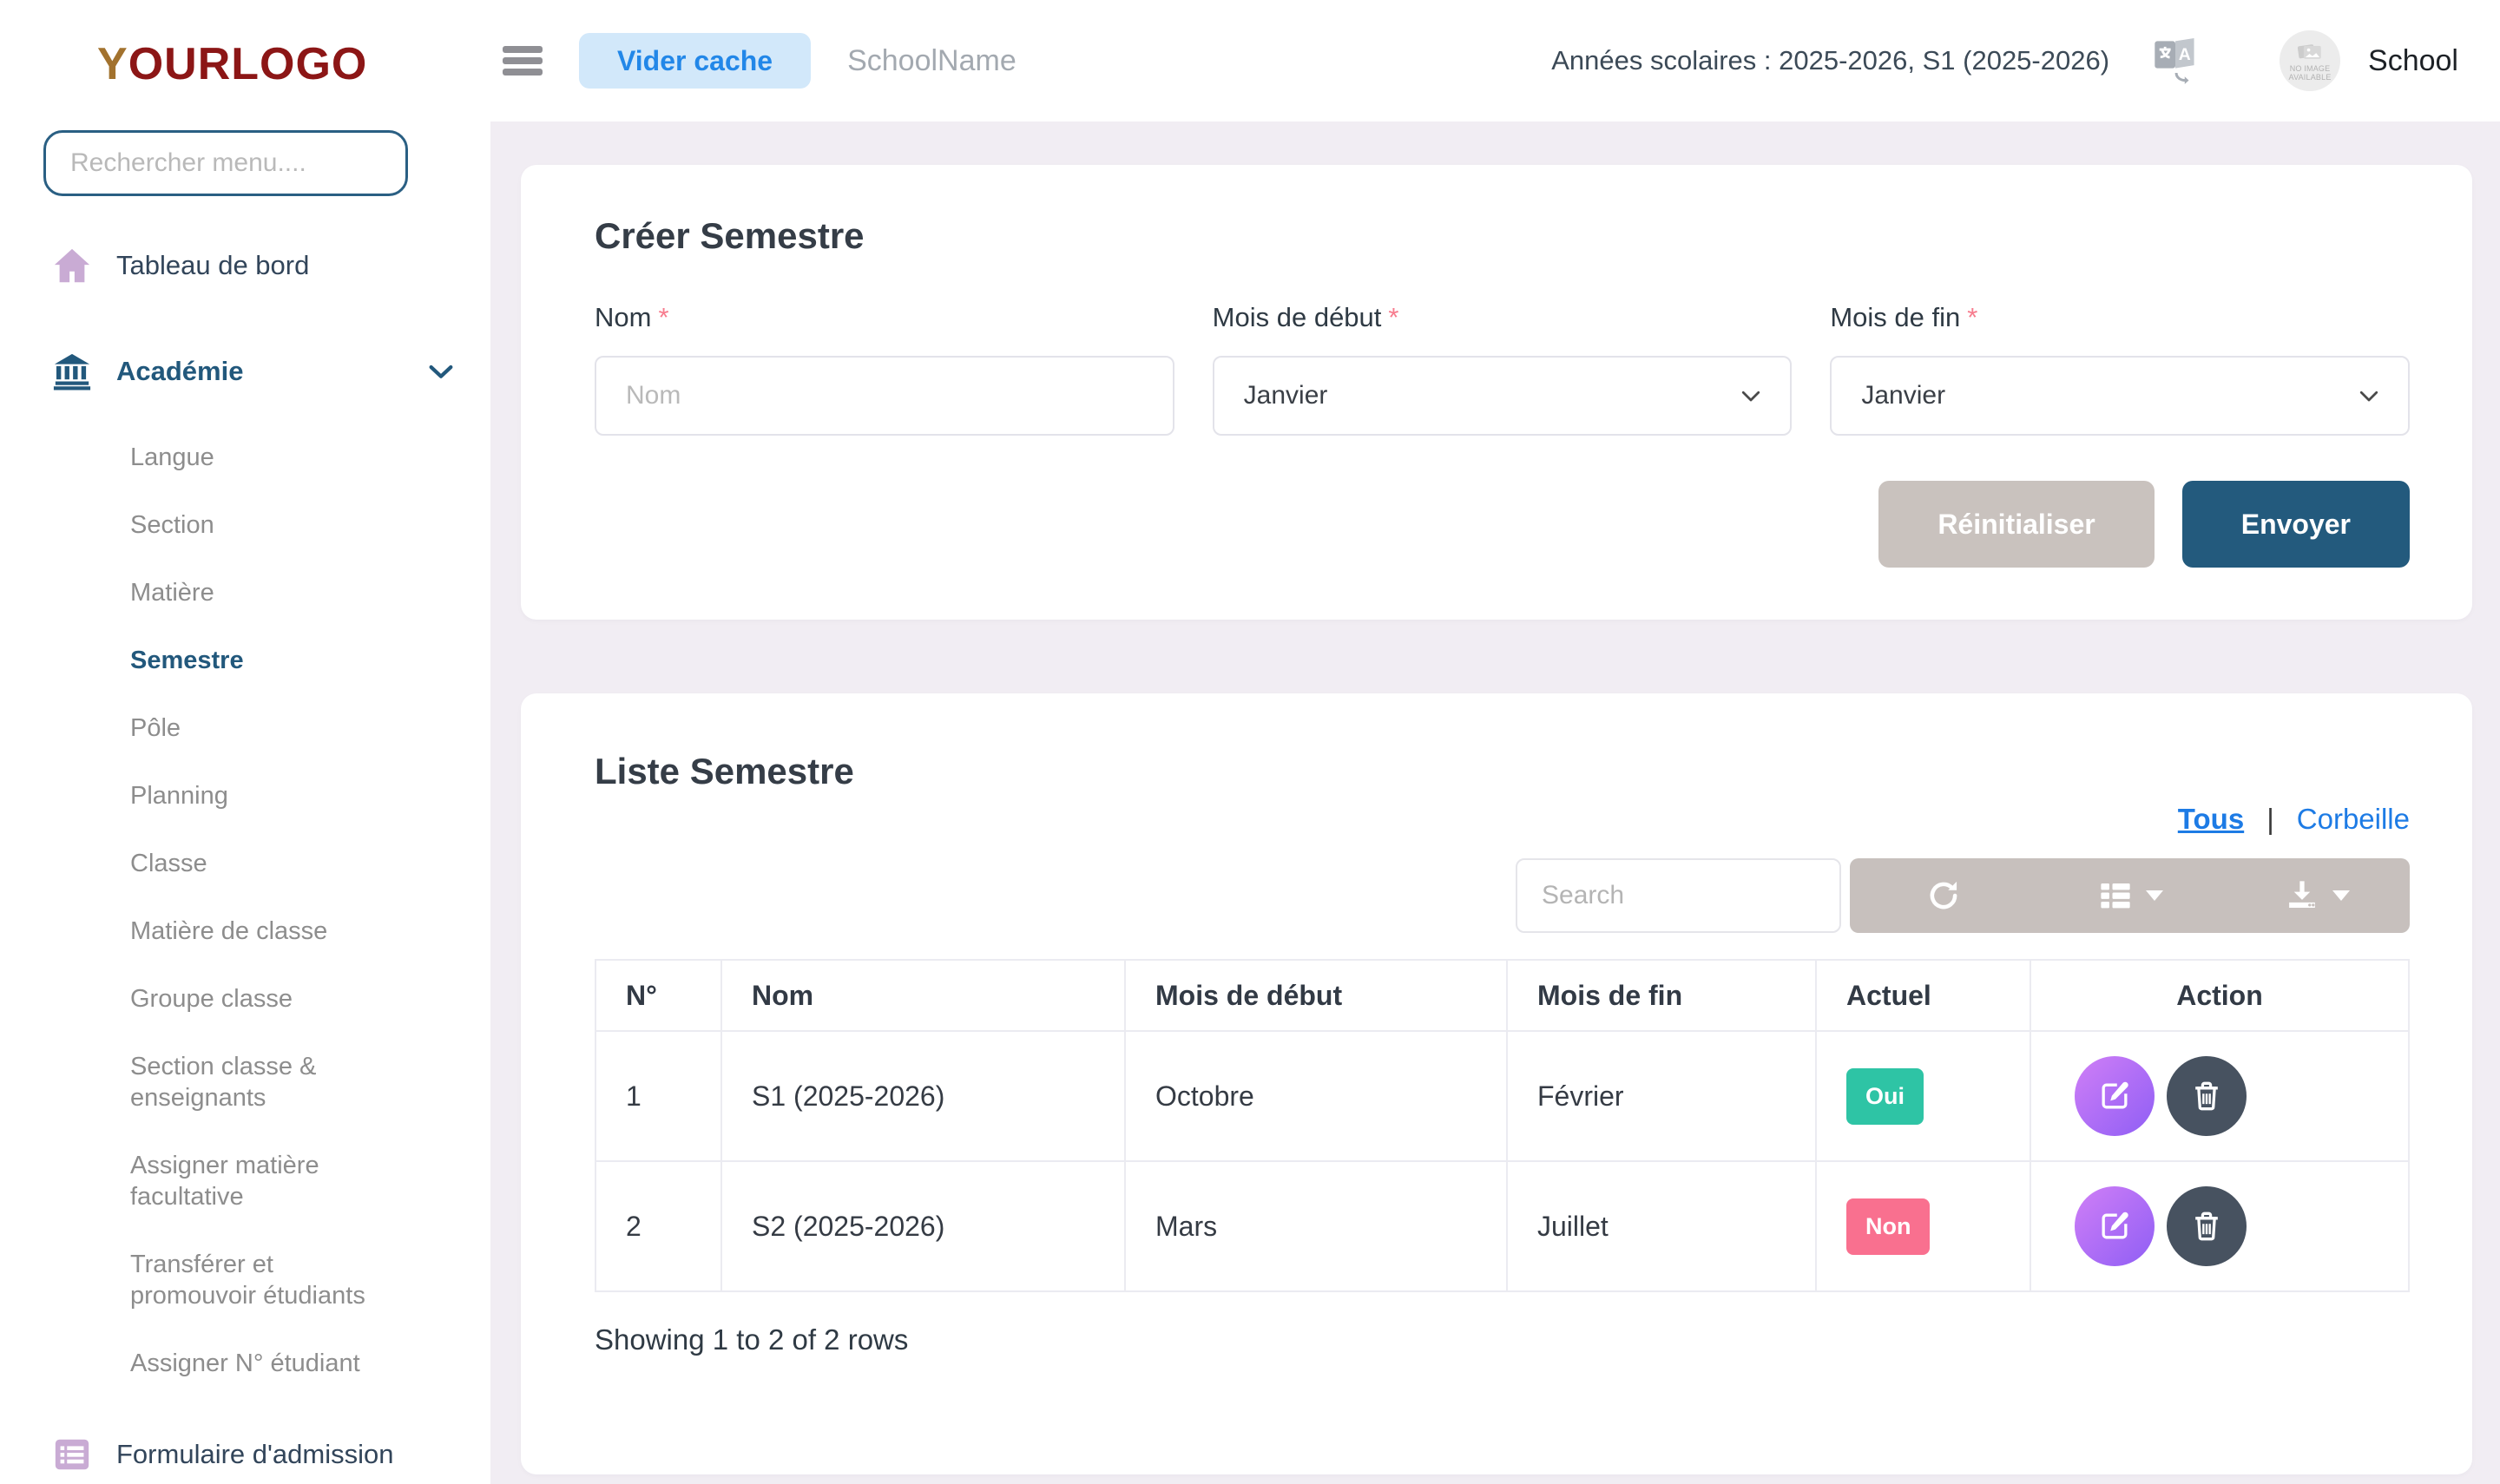 Image resolution: width=2500 pixels, height=1484 pixels. What do you see at coordinates (2413, 60) in the screenshot?
I see `profile-name-label: School` at bounding box center [2413, 60].